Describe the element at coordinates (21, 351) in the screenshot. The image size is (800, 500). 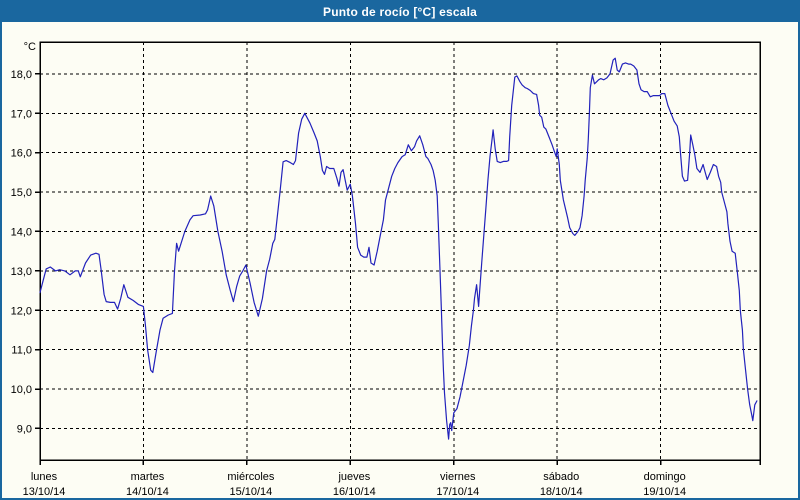
I see `y-tick-label: 11,0` at that location.